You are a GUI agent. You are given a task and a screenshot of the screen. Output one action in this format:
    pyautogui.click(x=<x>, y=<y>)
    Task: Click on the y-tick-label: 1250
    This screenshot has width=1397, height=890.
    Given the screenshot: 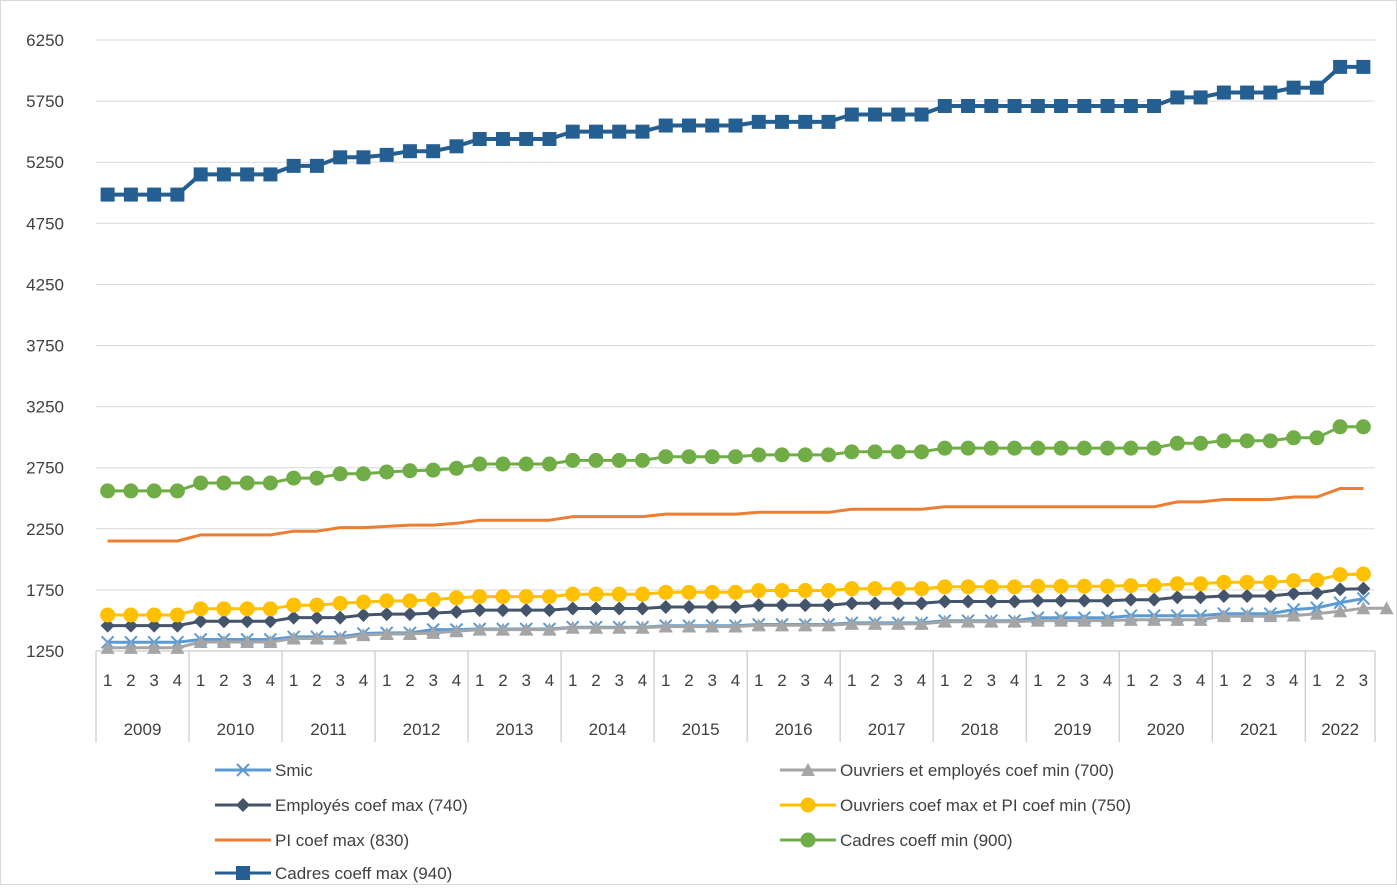 What is the action you would take?
    pyautogui.click(x=45, y=651)
    